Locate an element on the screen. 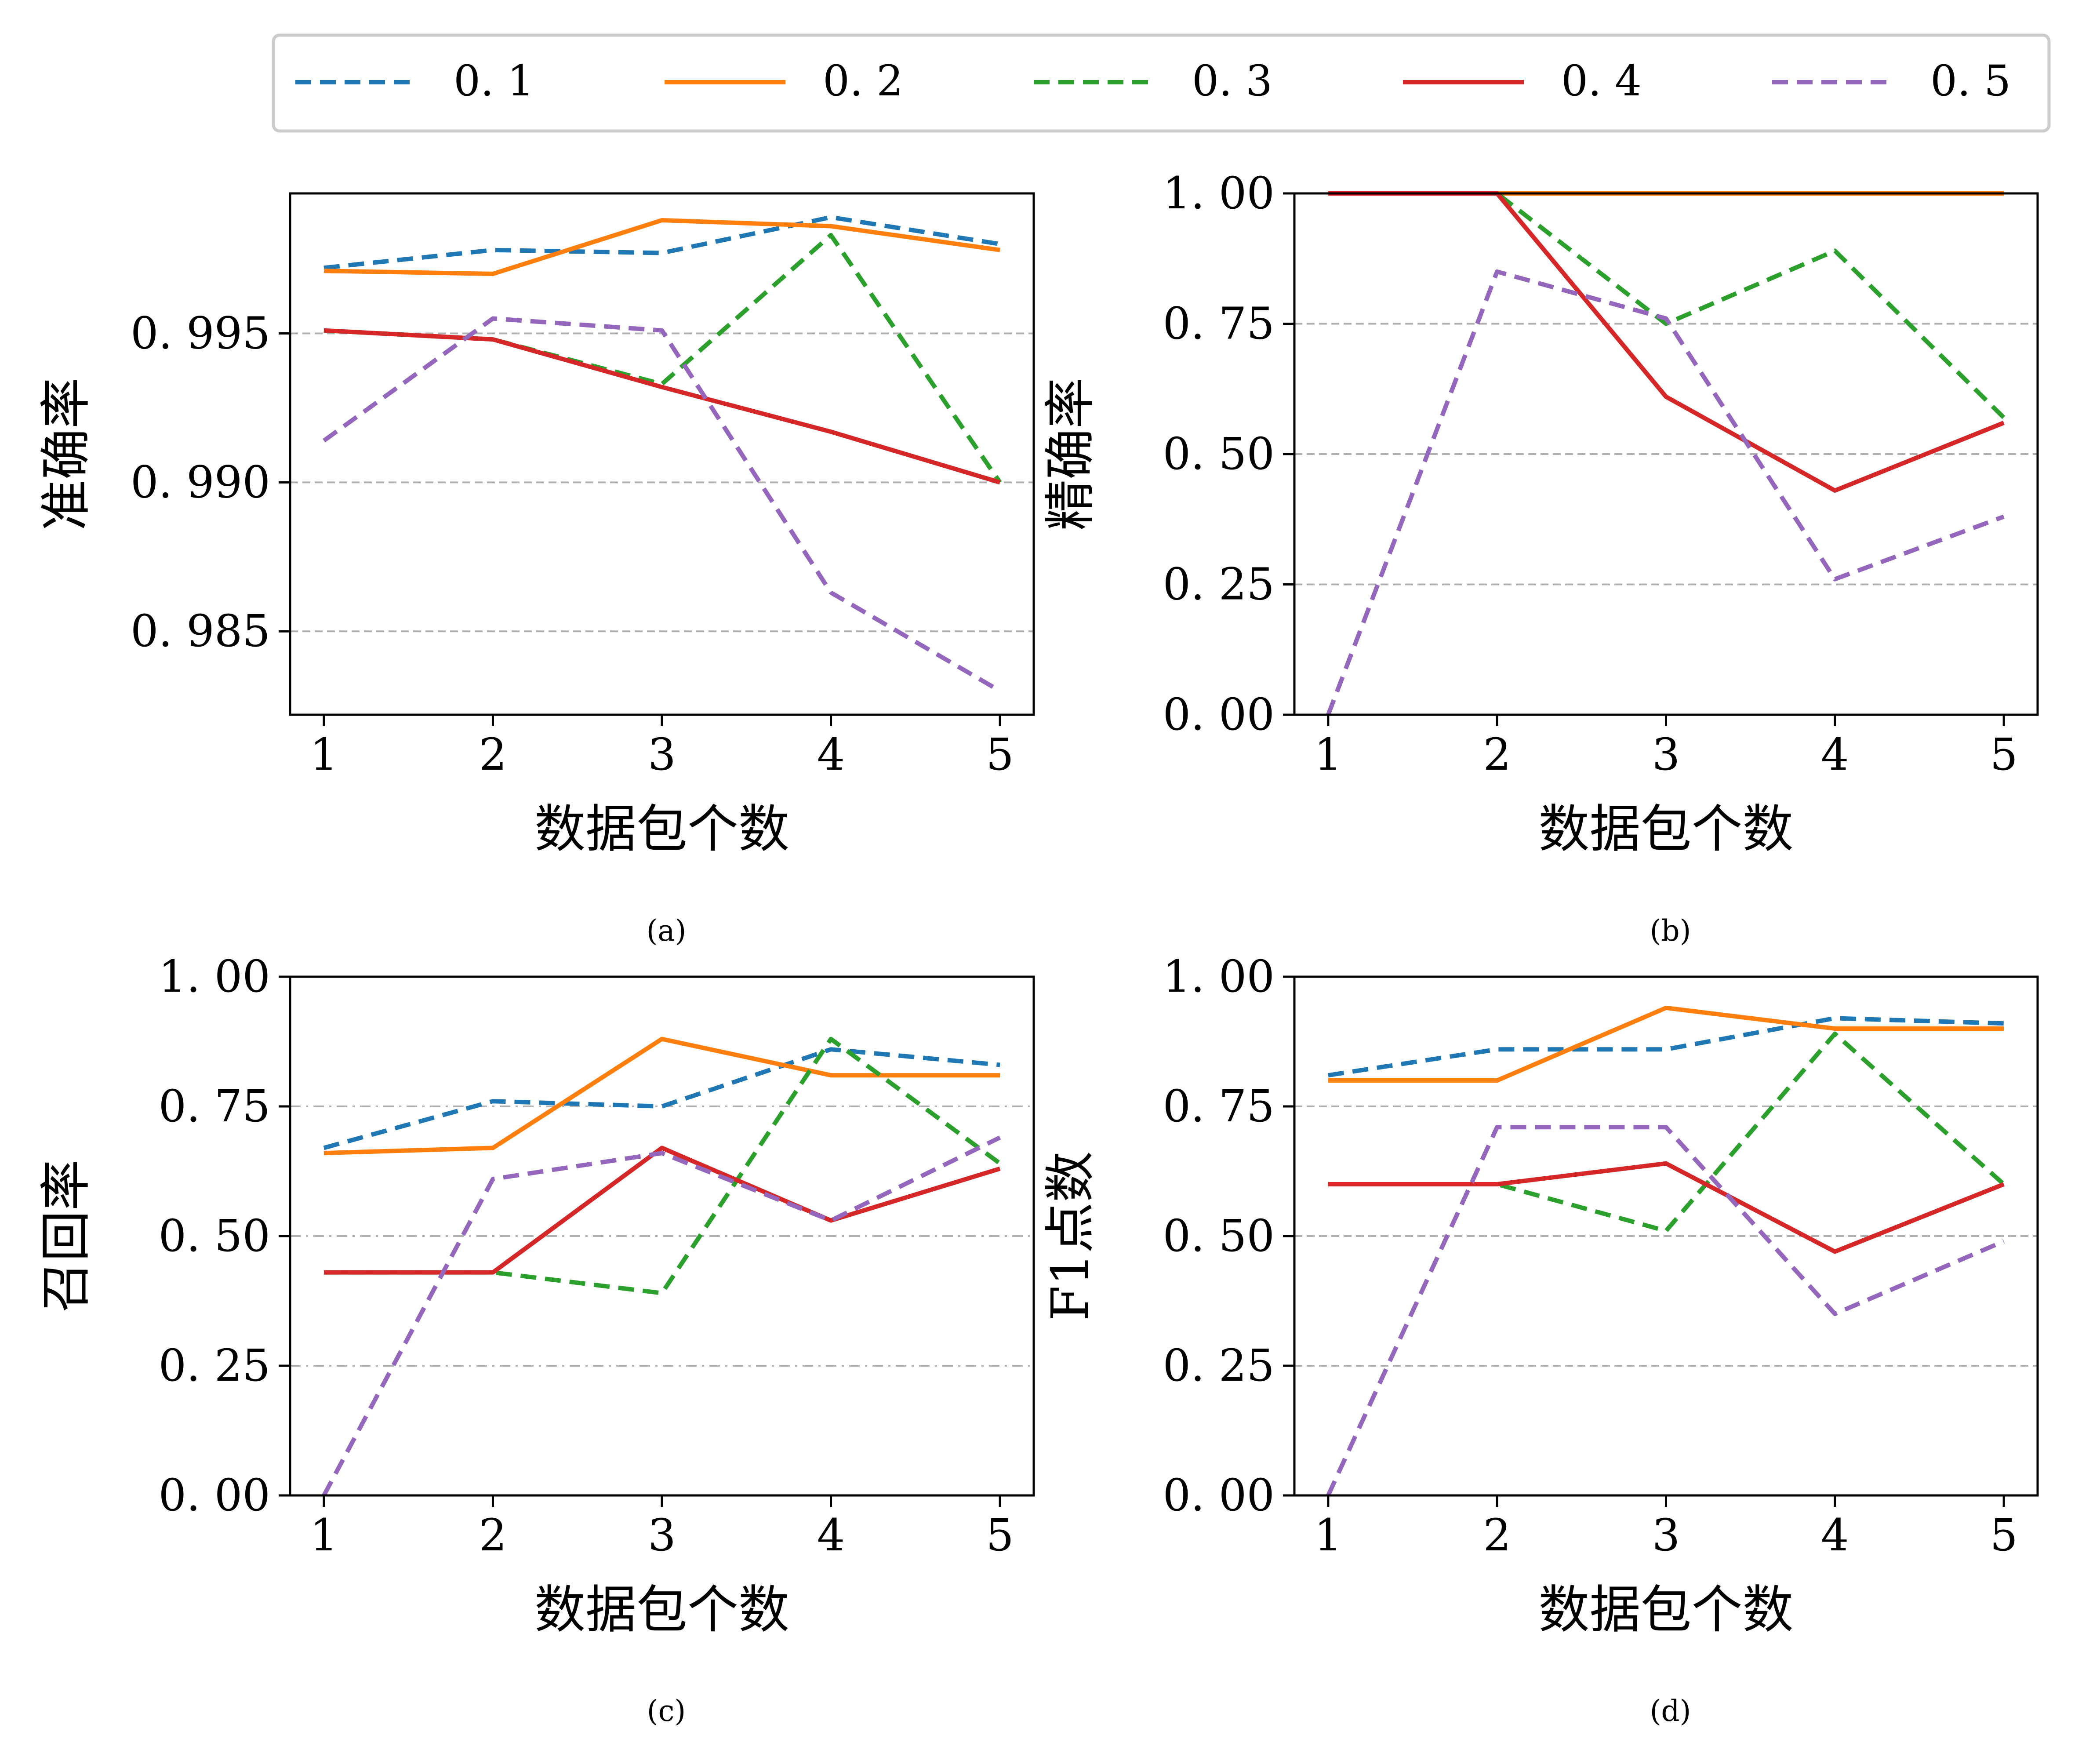 The image size is (2082, 1764). y-tick-label: 0. 990 is located at coordinates (200, 482).